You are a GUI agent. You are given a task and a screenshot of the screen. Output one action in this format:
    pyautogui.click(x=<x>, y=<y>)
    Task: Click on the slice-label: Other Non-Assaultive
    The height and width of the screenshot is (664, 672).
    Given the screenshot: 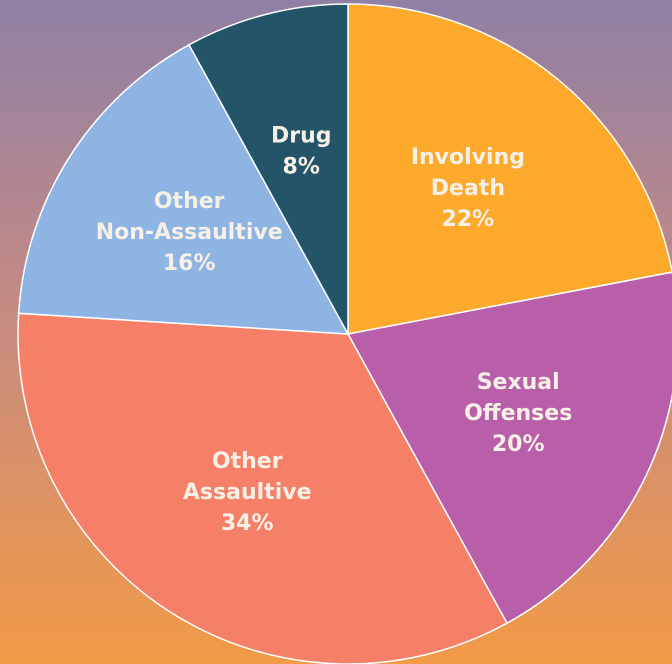 What is the action you would take?
    pyautogui.click(x=189, y=217)
    